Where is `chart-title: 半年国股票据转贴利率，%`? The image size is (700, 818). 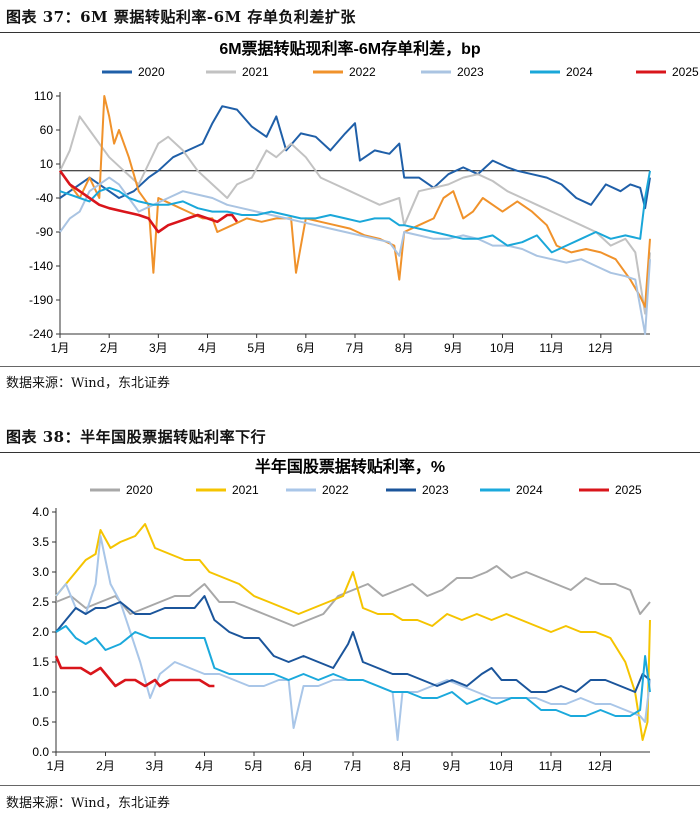 chart-title: 半年国股票据转贴利率，% is located at coordinates (350, 466).